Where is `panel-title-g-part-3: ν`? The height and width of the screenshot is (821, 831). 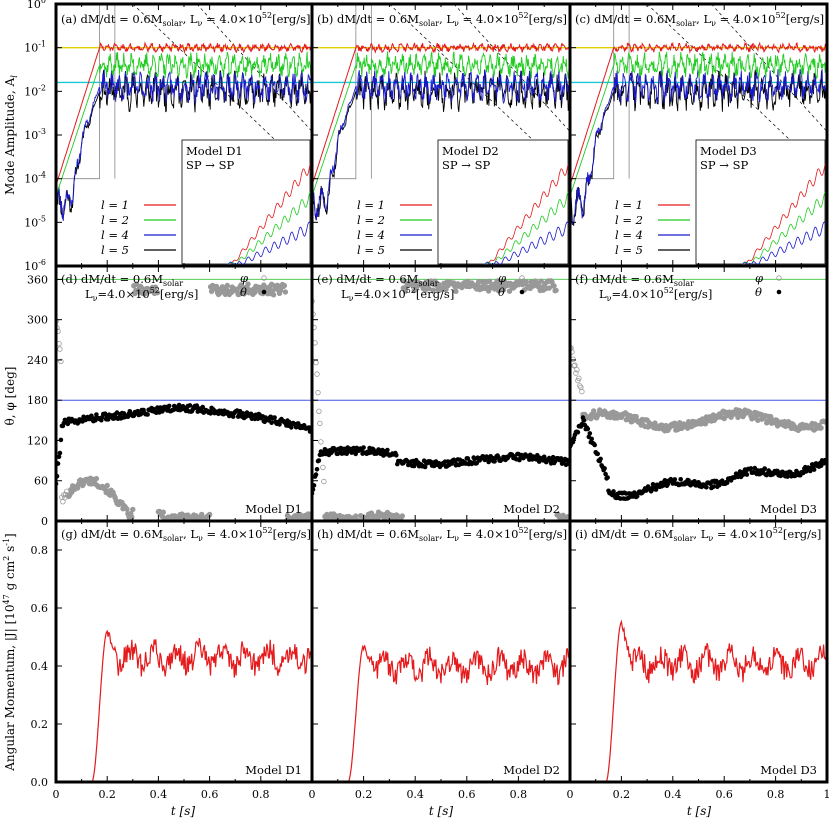
panel-title-g-part-3: ν is located at coordinates (200, 538).